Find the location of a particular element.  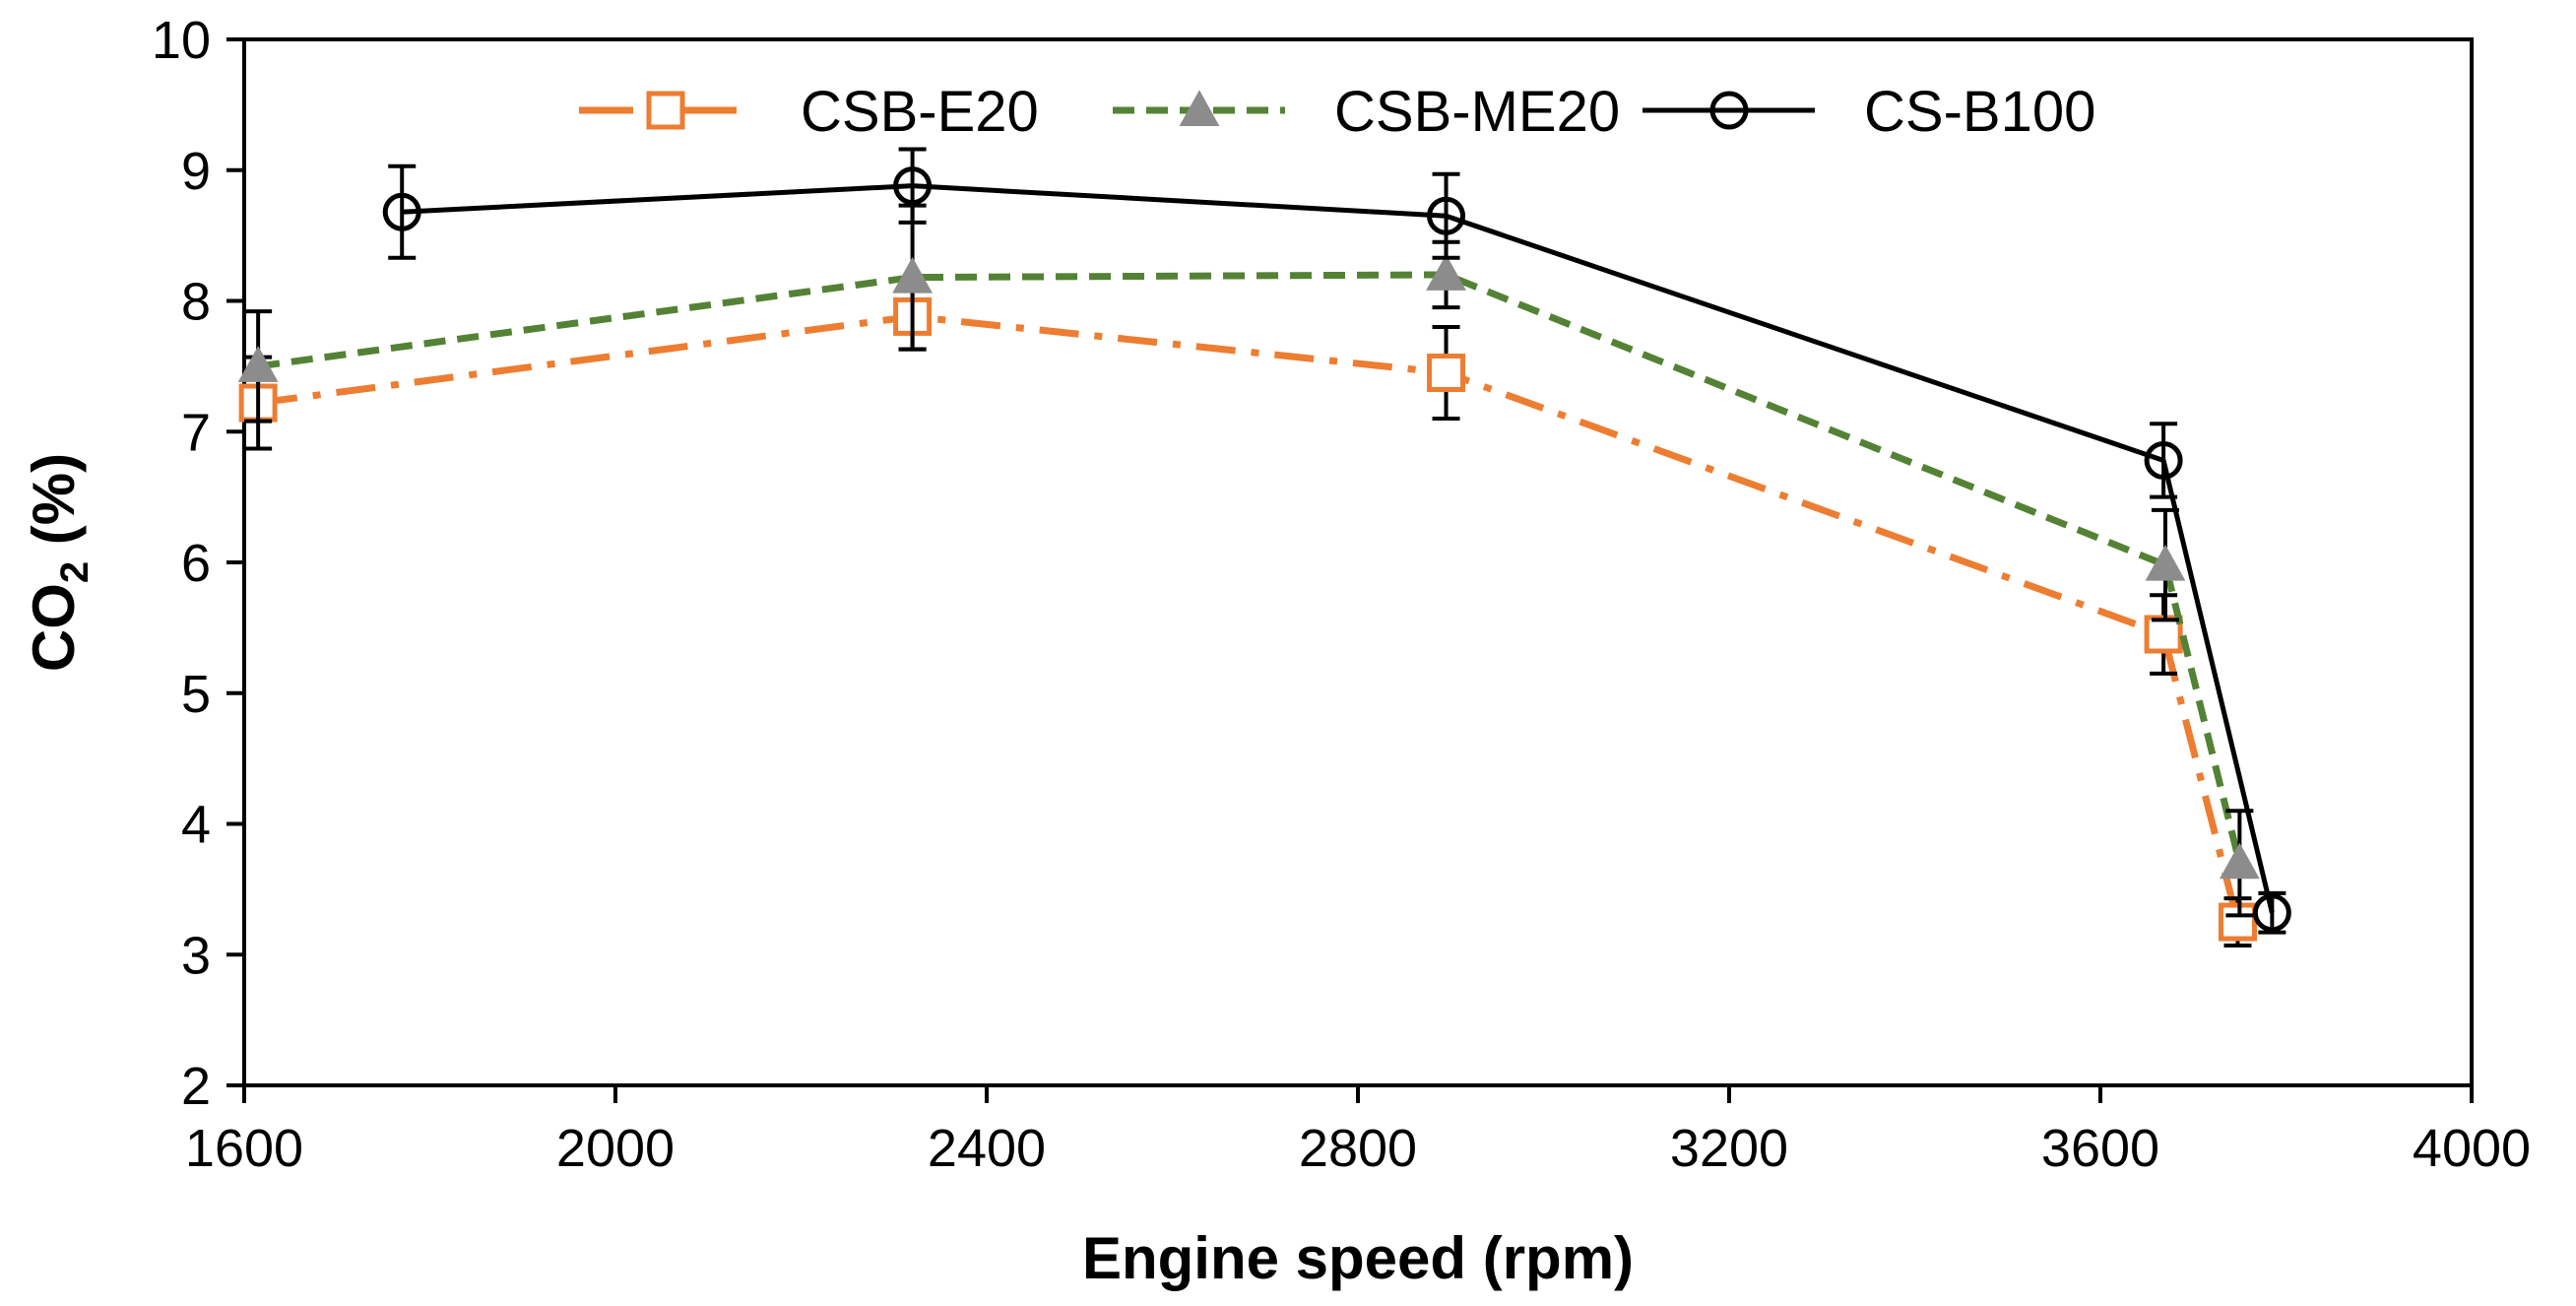

y-tick-label: 3 is located at coordinates (196, 956).